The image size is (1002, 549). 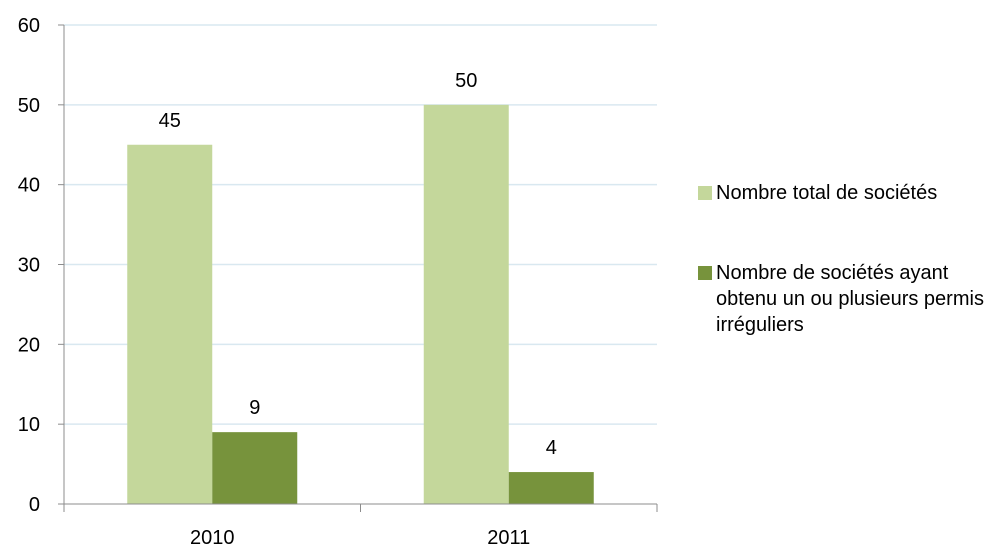 What do you see at coordinates (34, 505) in the screenshot?
I see `y-tick-label: 0` at bounding box center [34, 505].